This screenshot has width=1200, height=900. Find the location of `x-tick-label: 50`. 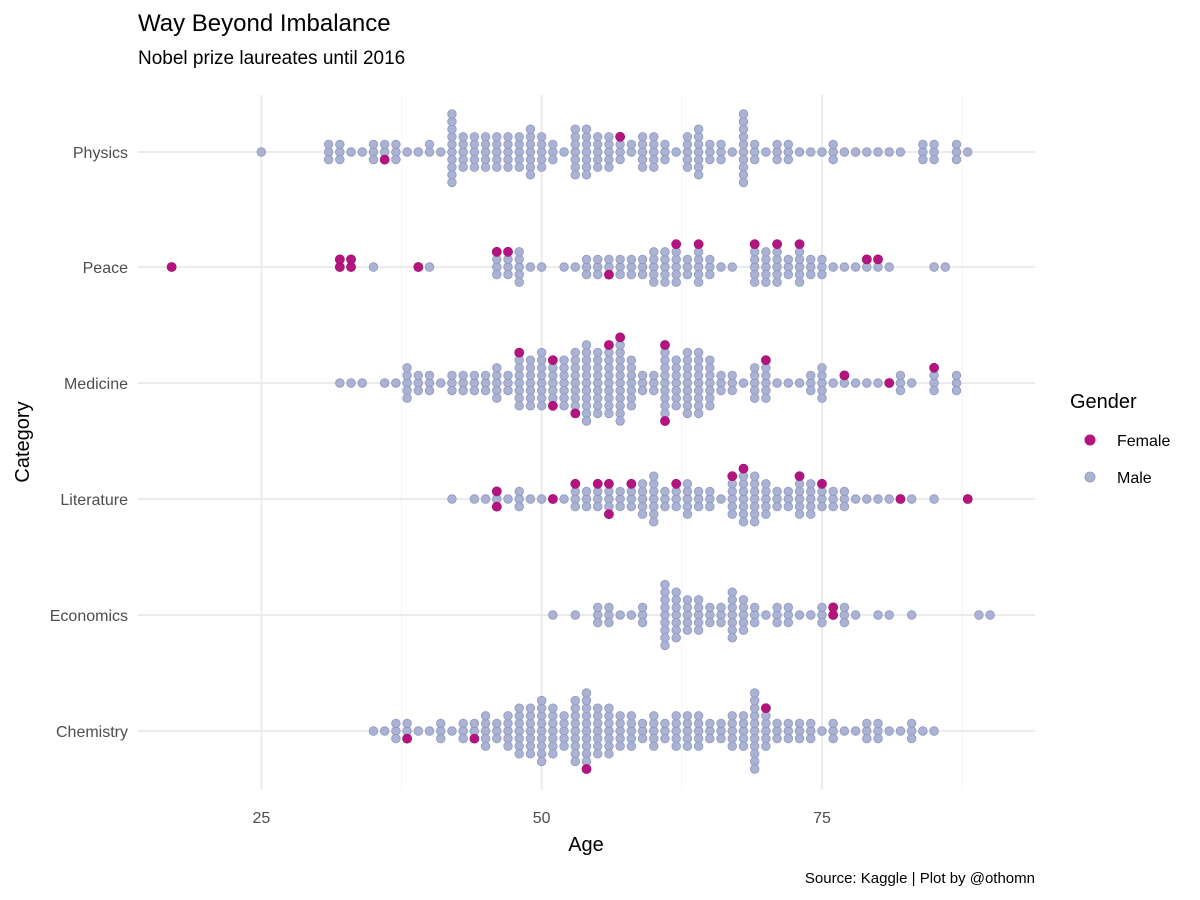

x-tick-label: 50 is located at coordinates (542, 818).